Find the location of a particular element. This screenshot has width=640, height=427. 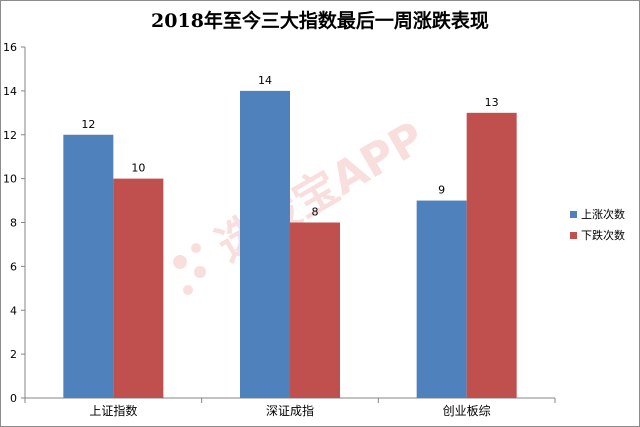

data-label: 10 is located at coordinates (138, 168).